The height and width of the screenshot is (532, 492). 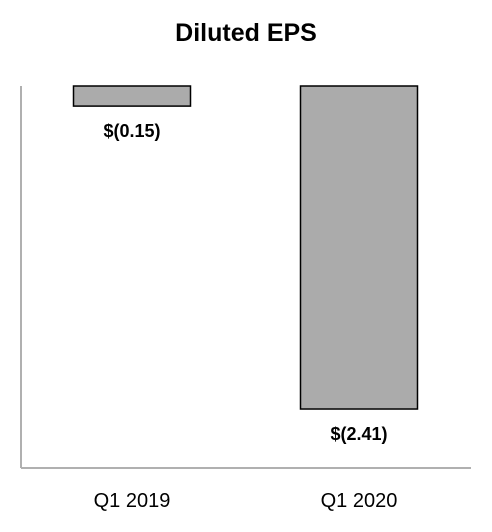 I want to click on bar-q1-2019, so click(x=132, y=96).